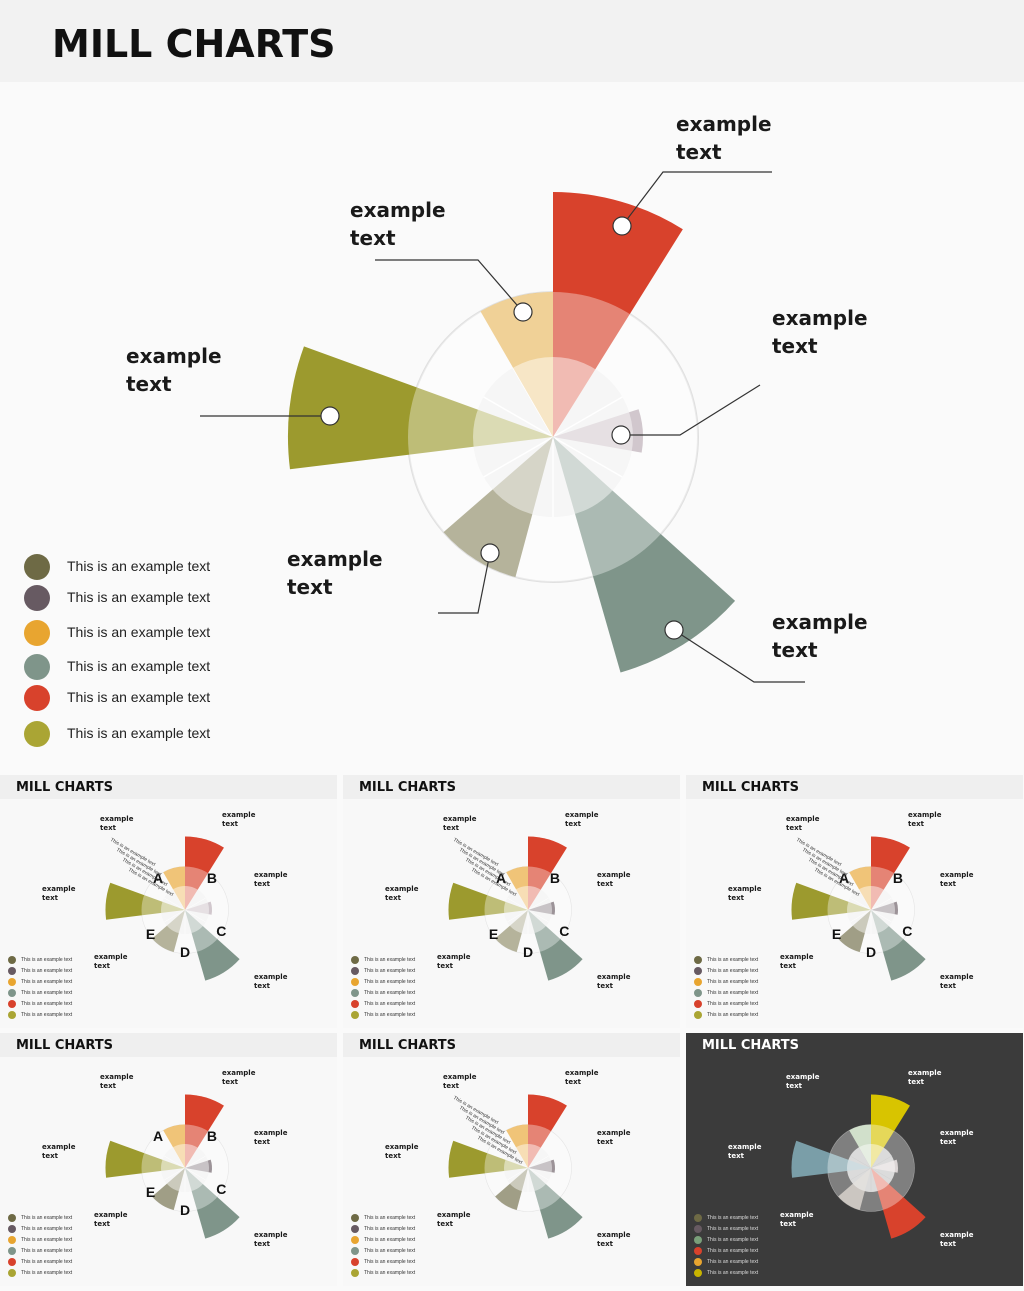 This screenshot has width=1024, height=1291. What do you see at coordinates (511, 787) in the screenshot?
I see `thumb-header` at bounding box center [511, 787].